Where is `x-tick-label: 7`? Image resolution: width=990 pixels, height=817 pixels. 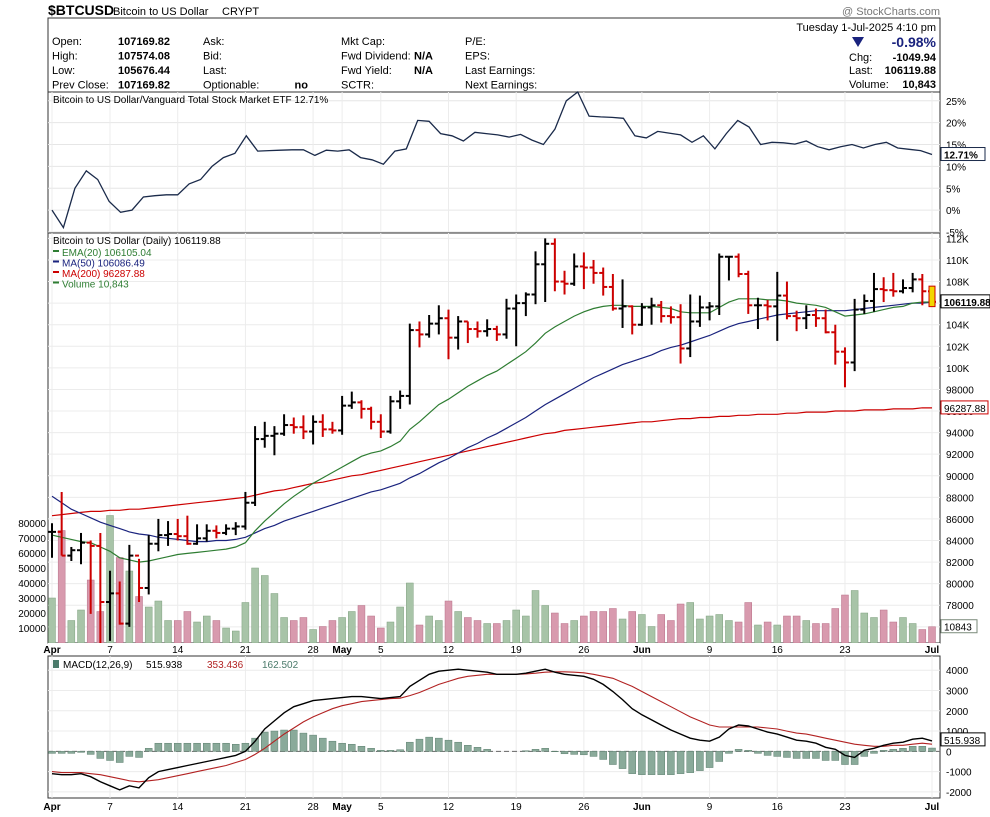
x-tick-label: 7 is located at coordinates (110, 650).